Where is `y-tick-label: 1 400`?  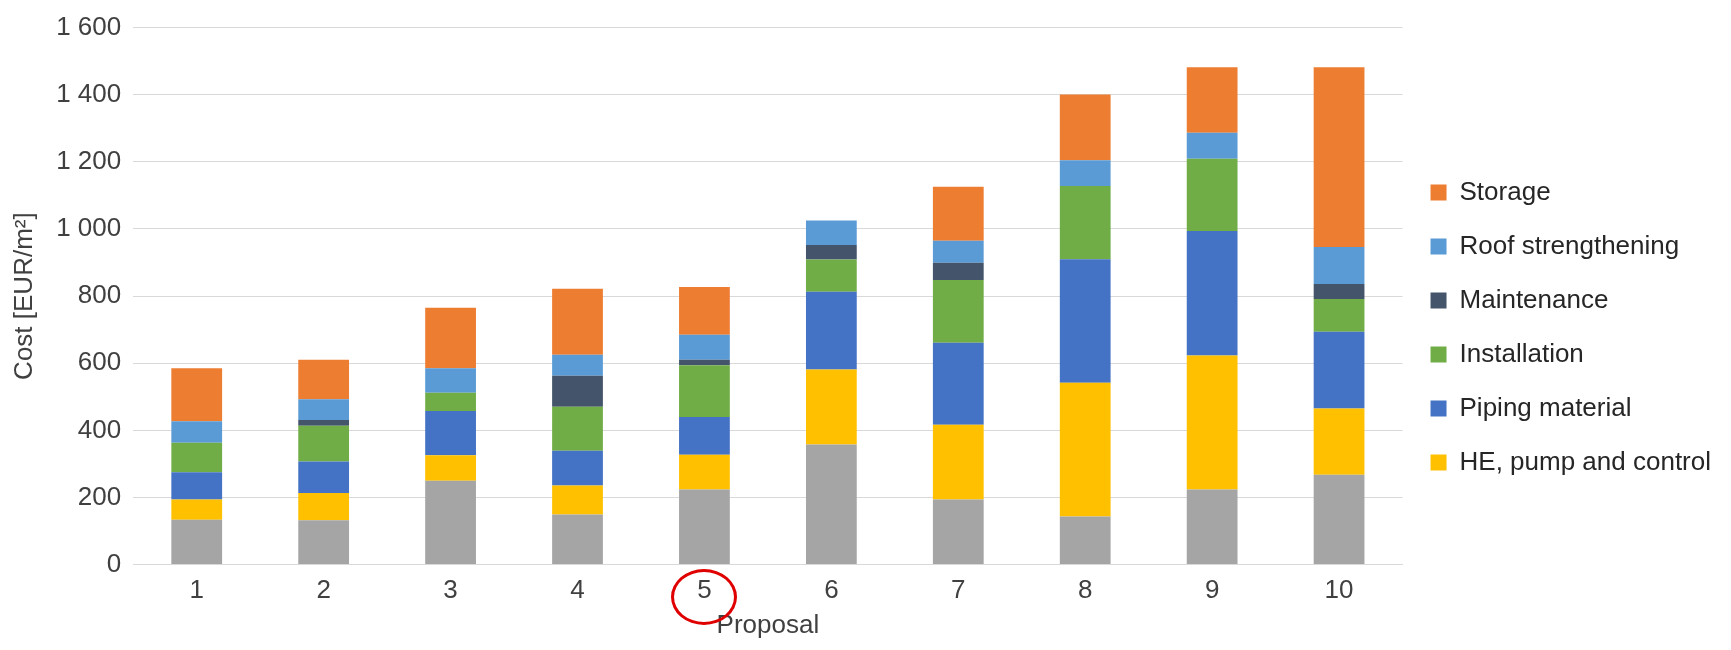
y-tick-label: 1 400 is located at coordinates (89, 92).